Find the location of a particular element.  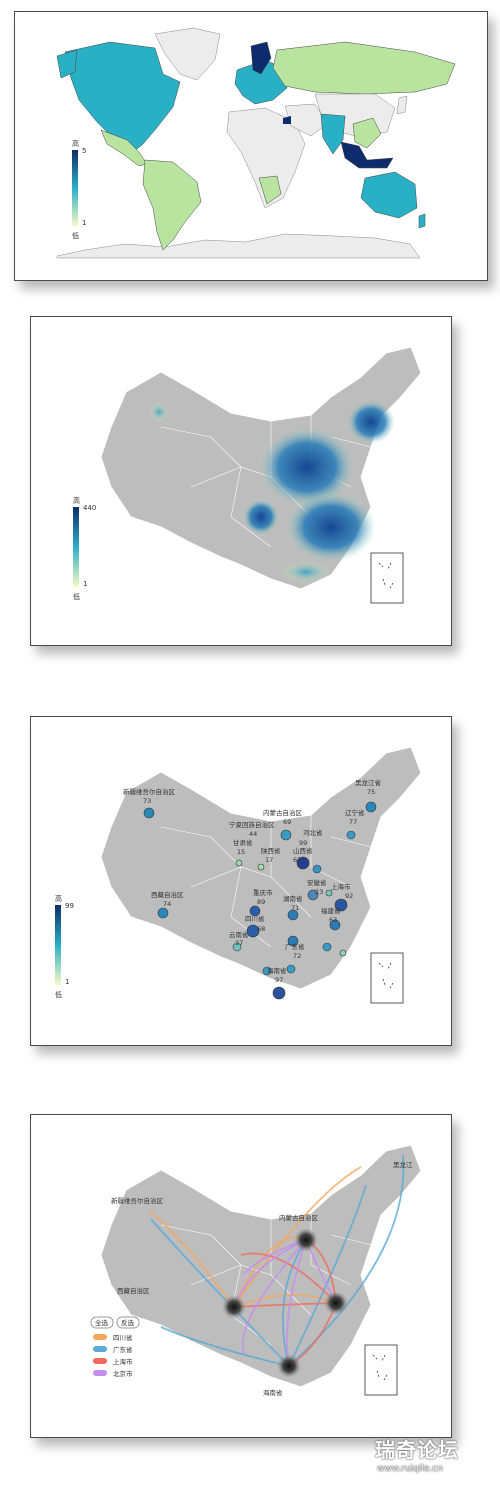

region-value: 92 is located at coordinates (349, 896).